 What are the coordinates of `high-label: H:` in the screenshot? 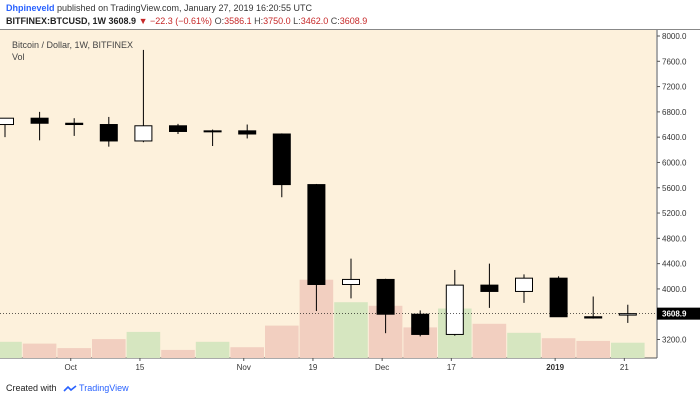 It's located at (259, 21).